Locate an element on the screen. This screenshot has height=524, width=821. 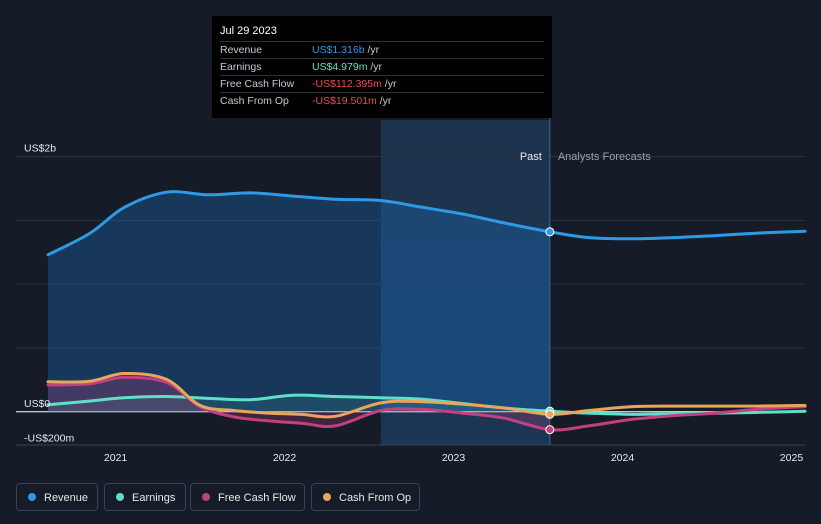
legend-label: Revenue is located at coordinates (66, 498).